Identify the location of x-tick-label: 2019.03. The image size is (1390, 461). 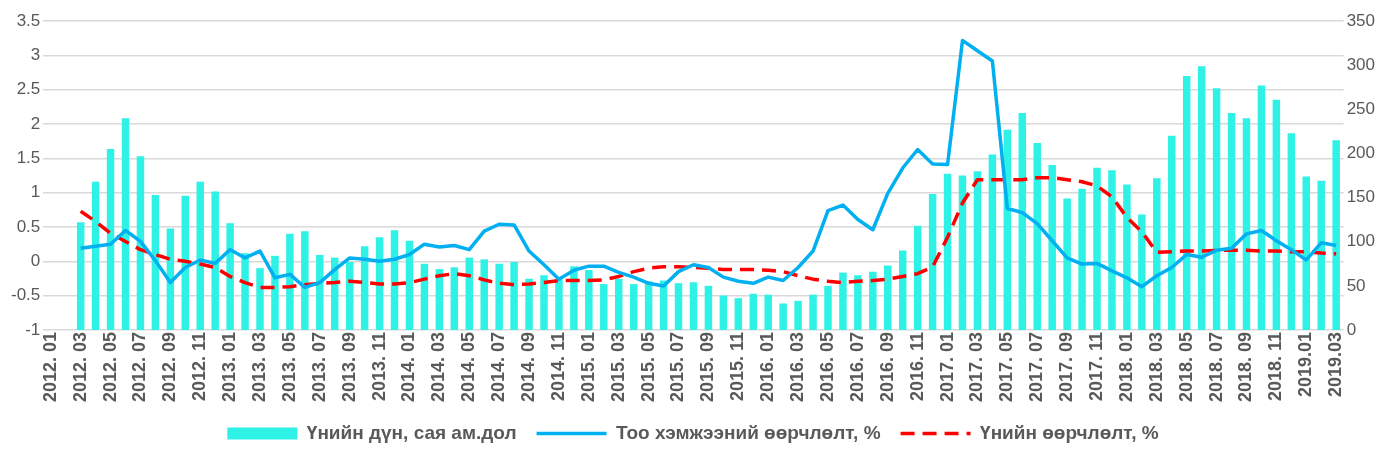
(1335, 364).